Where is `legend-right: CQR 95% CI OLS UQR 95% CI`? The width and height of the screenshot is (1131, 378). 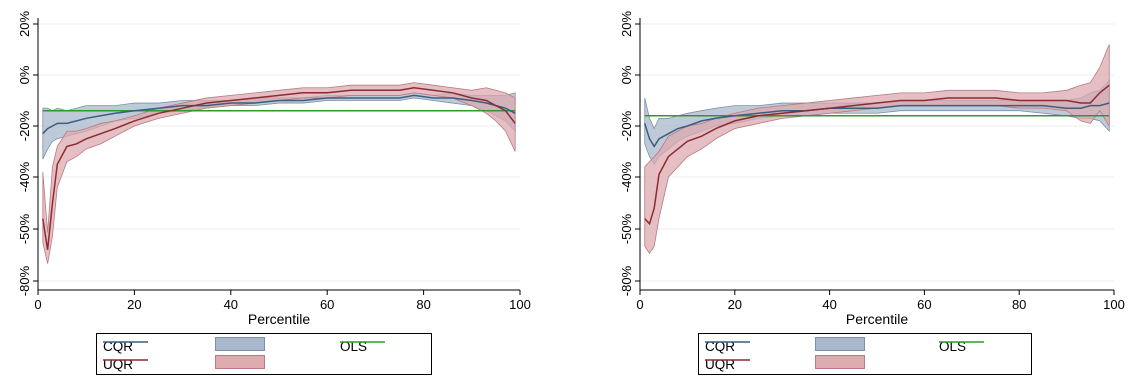
legend-right: CQR 95% CI OLS UQR 95% CI is located at coordinates (865, 354).